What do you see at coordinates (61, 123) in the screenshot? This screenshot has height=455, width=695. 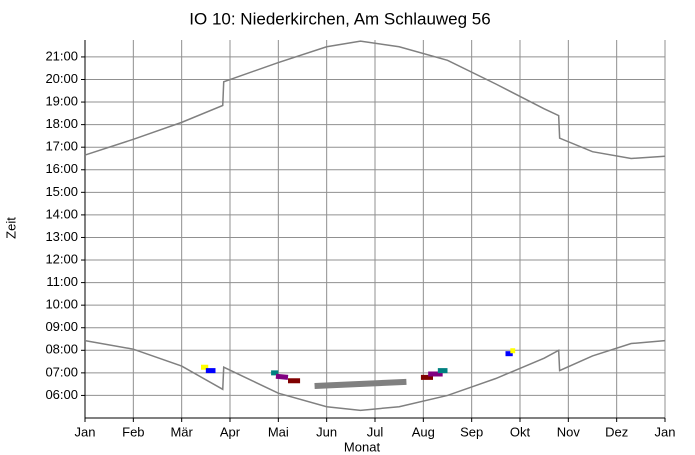 I see `y-tick-label: 18:00` at bounding box center [61, 123].